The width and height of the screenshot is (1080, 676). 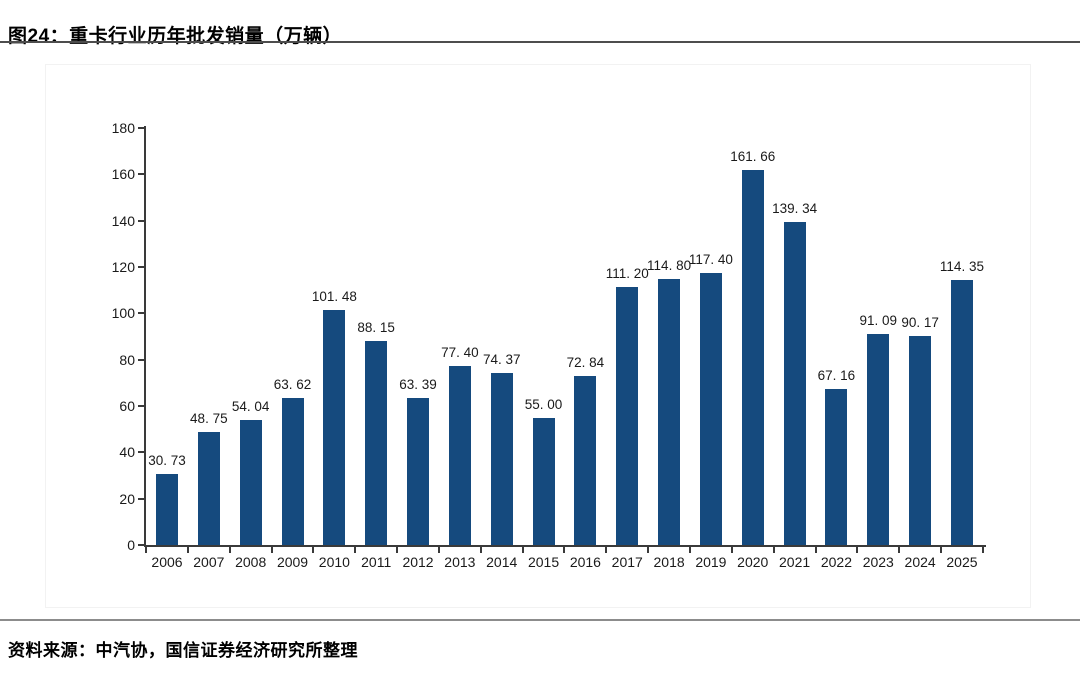 I want to click on x-axis-label-2021: 2021, so click(x=795, y=562).